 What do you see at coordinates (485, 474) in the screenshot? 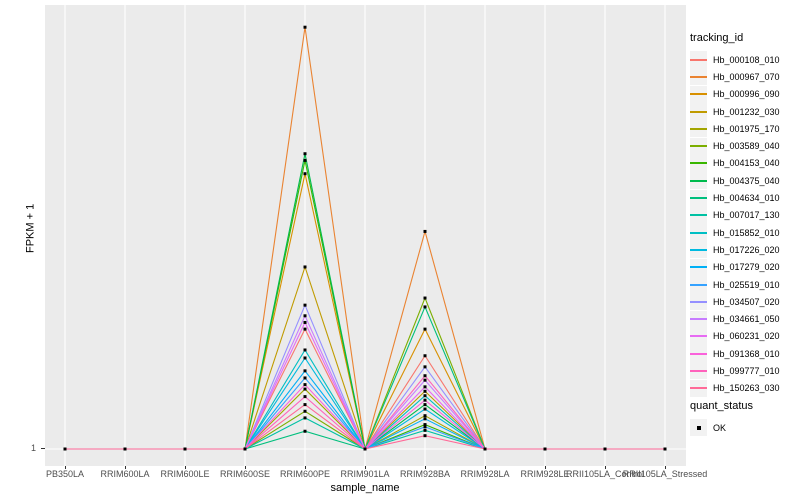
I see `x-tick-label-RRIM928LA: RRIM928LA` at bounding box center [485, 474].